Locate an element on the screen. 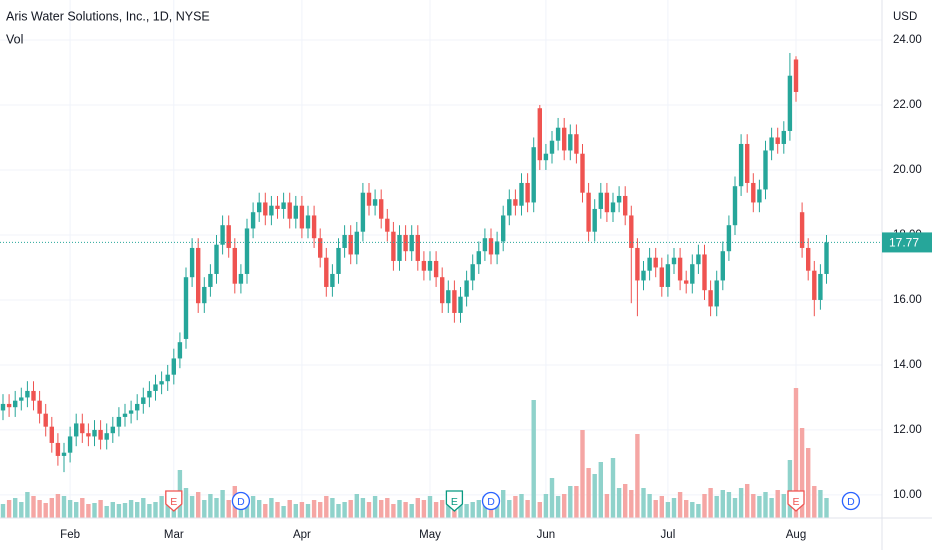 The image size is (932, 550). y-tick-label: 12.00 is located at coordinates (907, 430).